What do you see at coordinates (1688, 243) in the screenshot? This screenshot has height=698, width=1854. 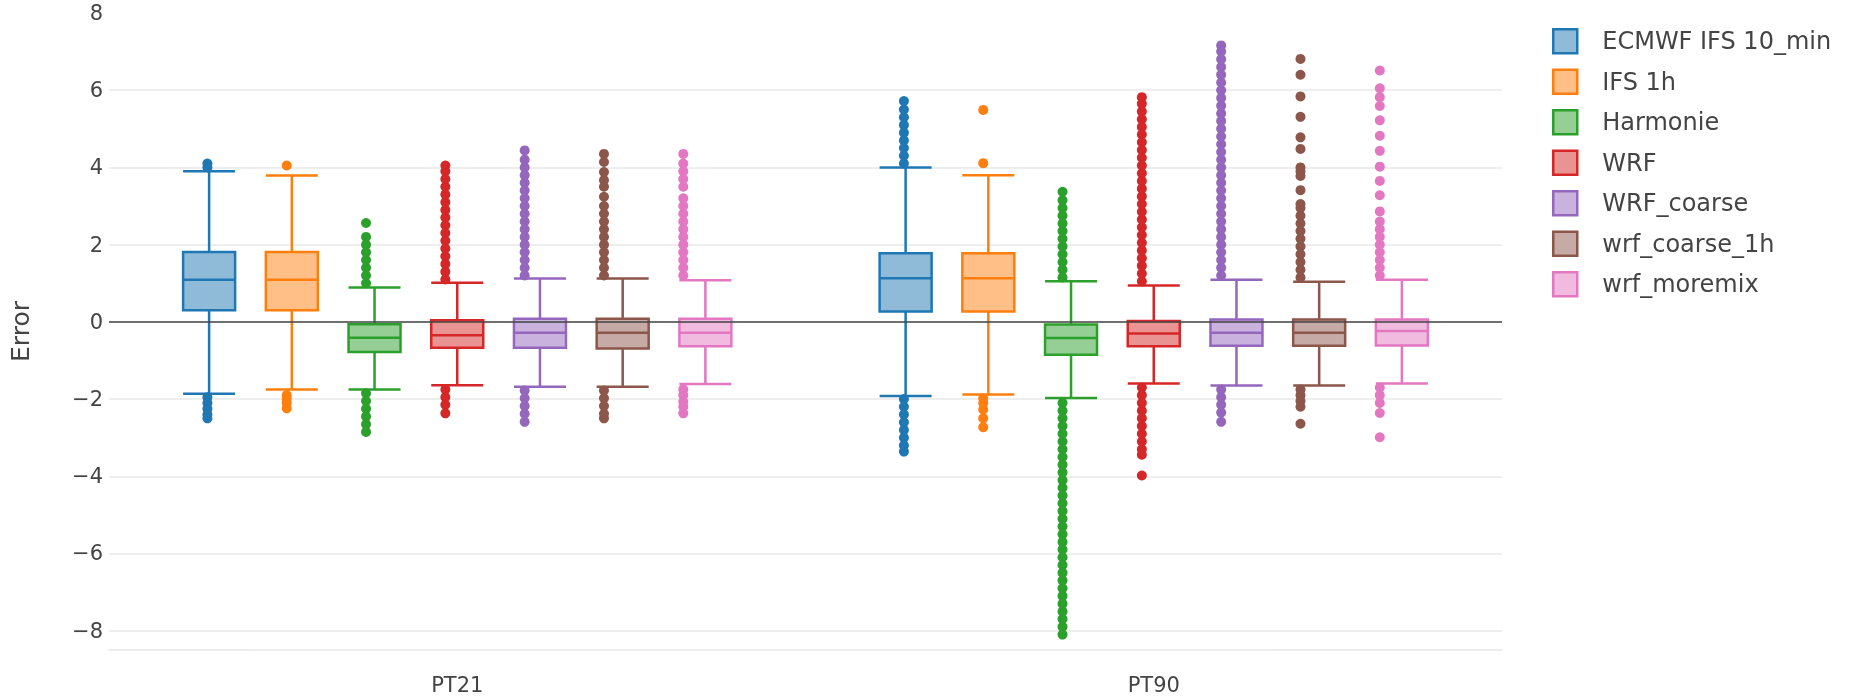 I see `legend-label: wrf_coarse_1h` at bounding box center [1688, 243].